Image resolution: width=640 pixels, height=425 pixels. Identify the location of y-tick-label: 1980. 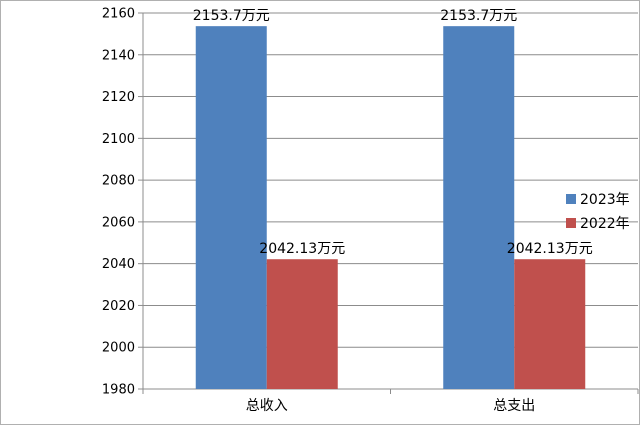
(118, 390).